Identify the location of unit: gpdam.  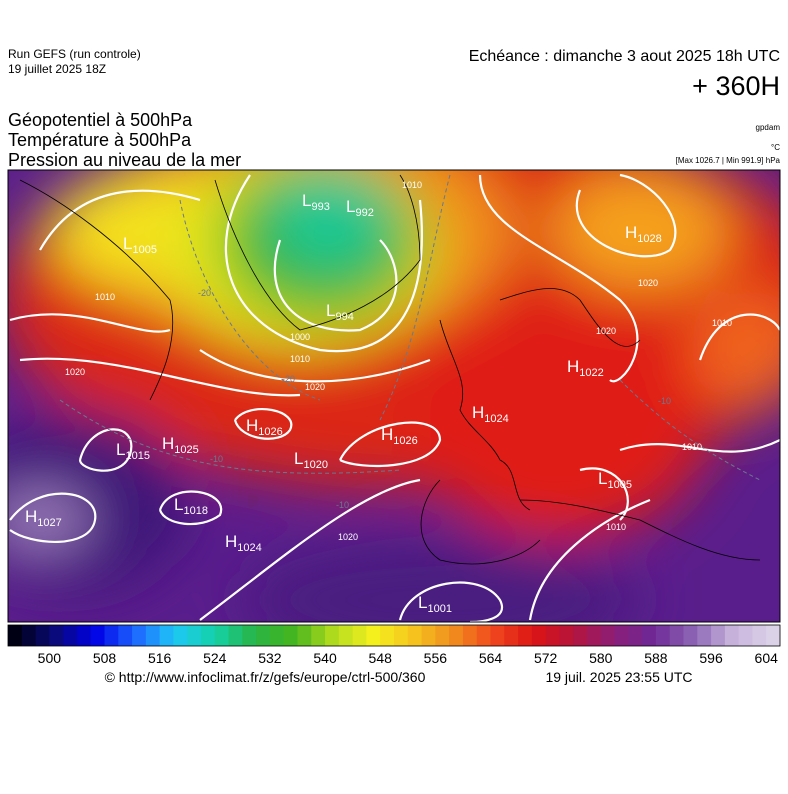
(768, 127).